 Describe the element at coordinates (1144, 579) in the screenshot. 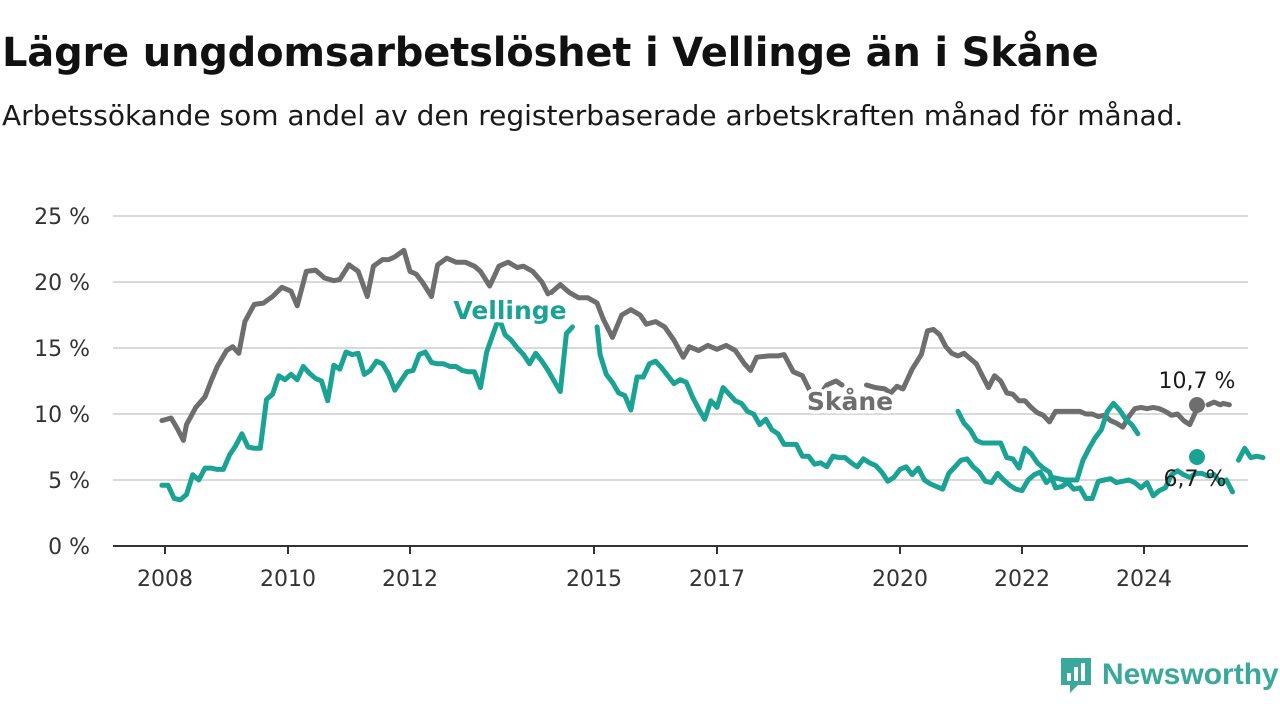

I see `x-tick-label: 2024` at that location.